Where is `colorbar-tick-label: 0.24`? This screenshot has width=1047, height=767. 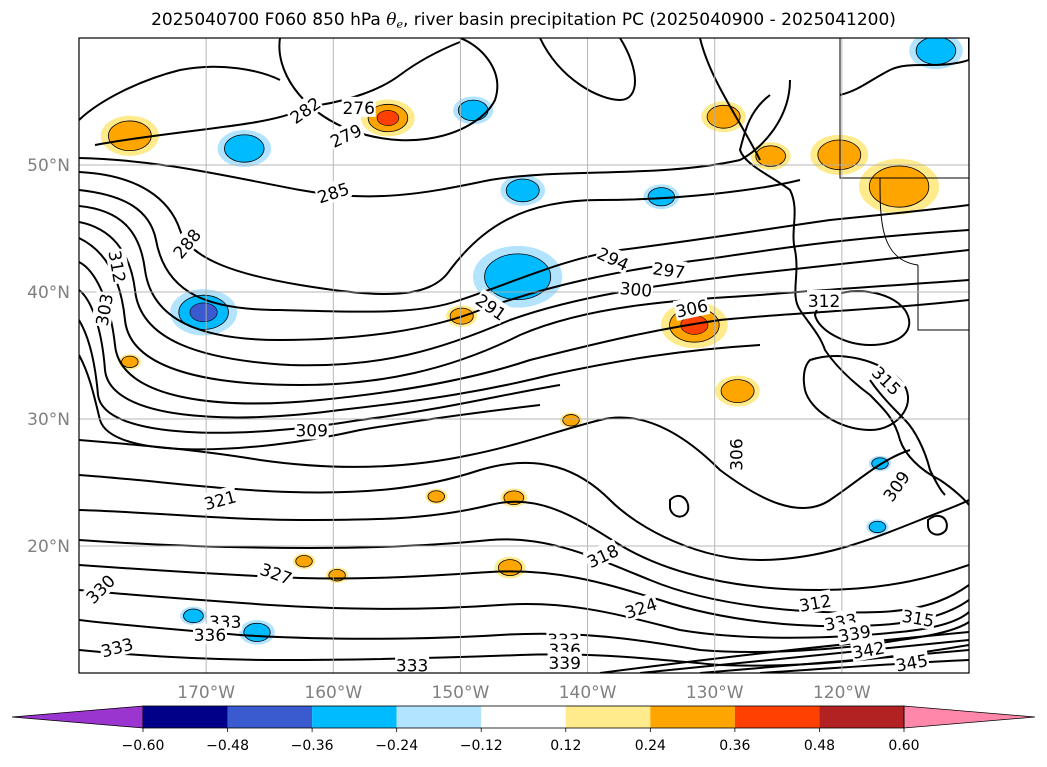 colorbar-tick-label: 0.24 is located at coordinates (650, 746).